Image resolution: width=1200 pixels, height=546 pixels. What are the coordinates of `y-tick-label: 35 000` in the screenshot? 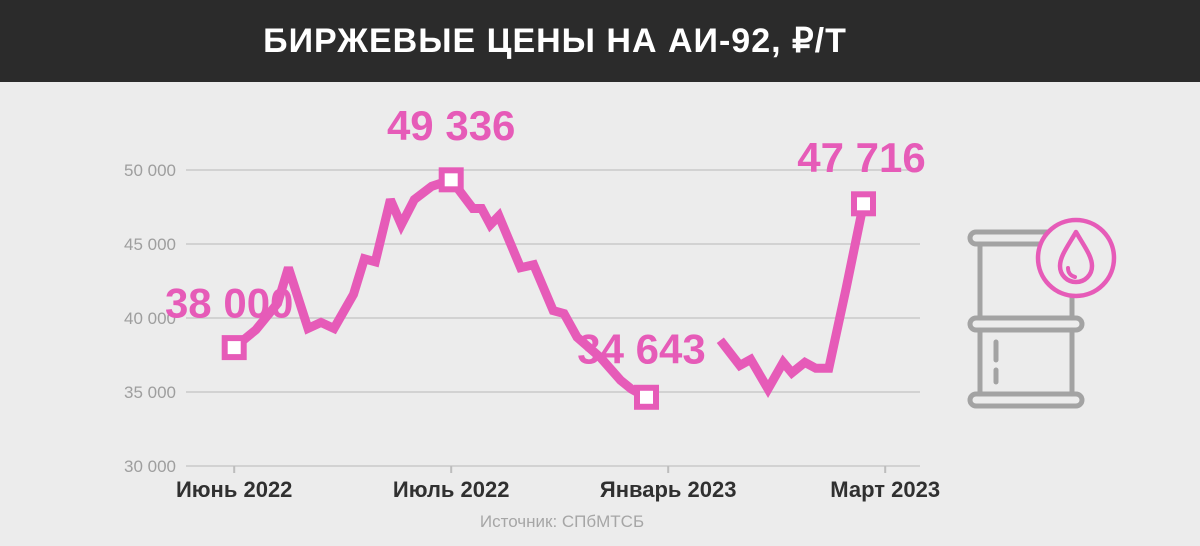 It's located at (150, 392).